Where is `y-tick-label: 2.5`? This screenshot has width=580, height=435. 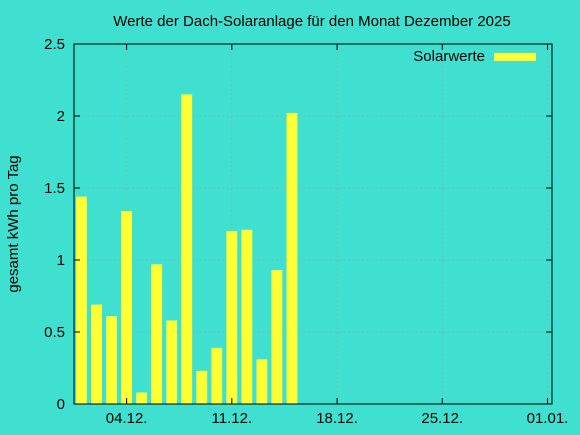 y-tick-label: 2.5 is located at coordinates (54, 44).